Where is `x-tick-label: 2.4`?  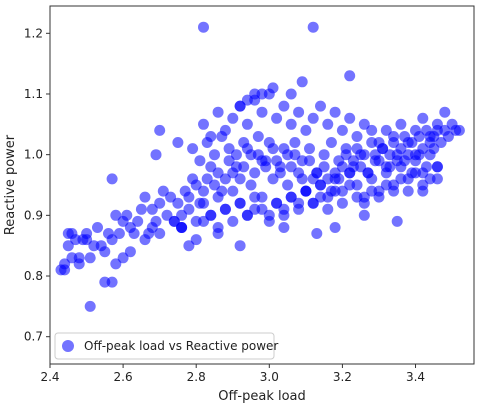 x-tick-label: 2.4 is located at coordinates (49, 377).